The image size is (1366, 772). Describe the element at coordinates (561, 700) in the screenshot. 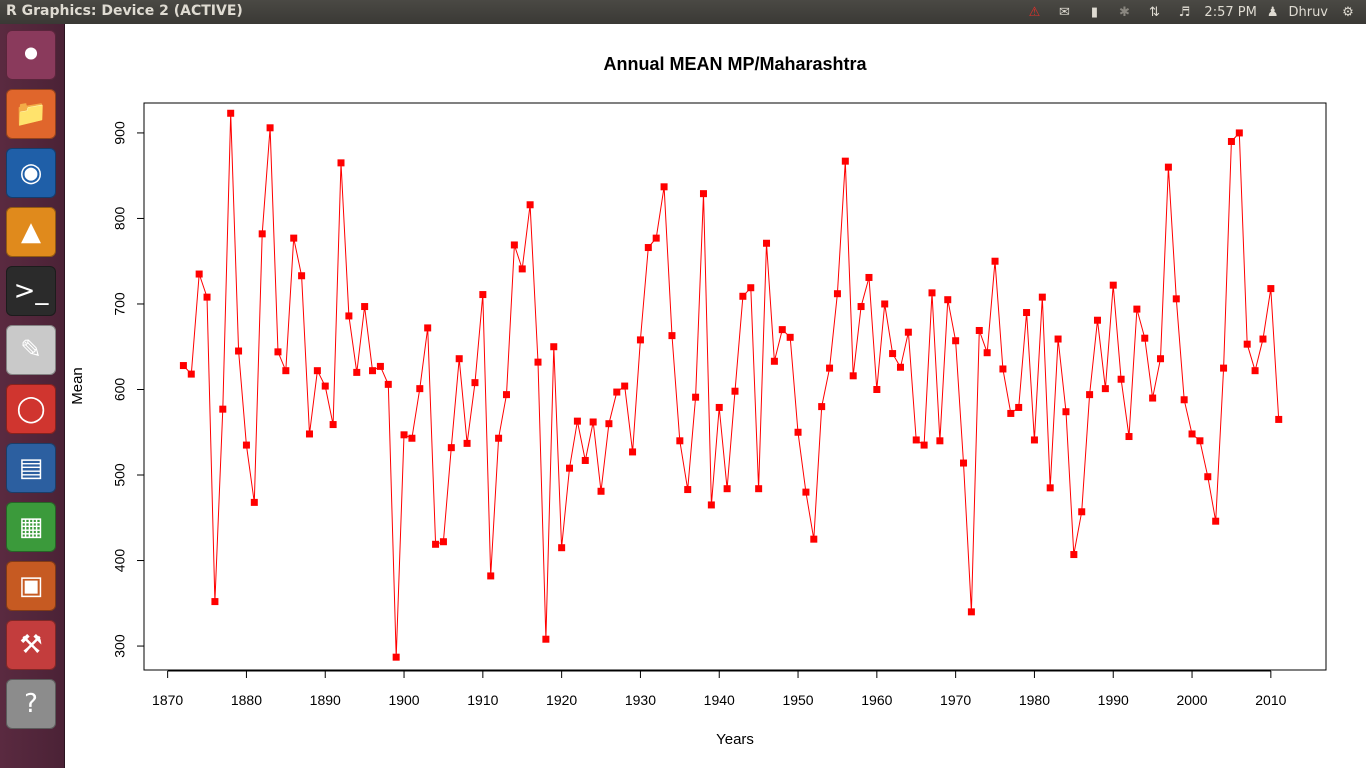

I see `x-tick-label: 1920` at that location.